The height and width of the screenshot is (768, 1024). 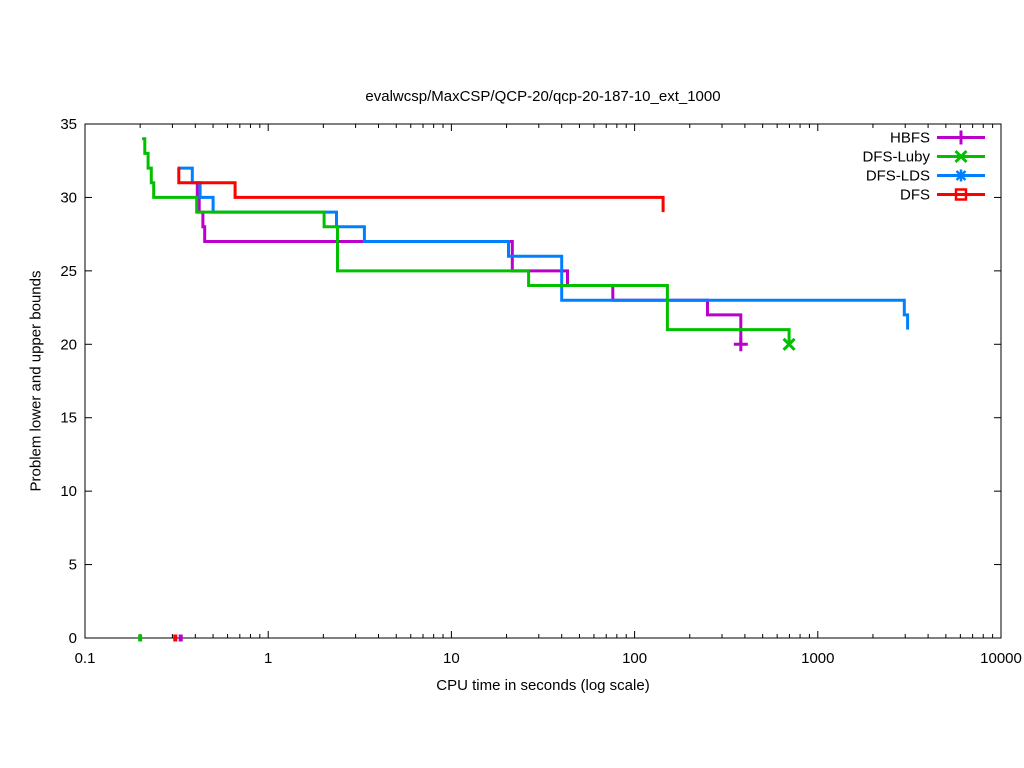 What do you see at coordinates (789, 344) in the screenshot?
I see `series-dfs-luby-end-marker` at bounding box center [789, 344].